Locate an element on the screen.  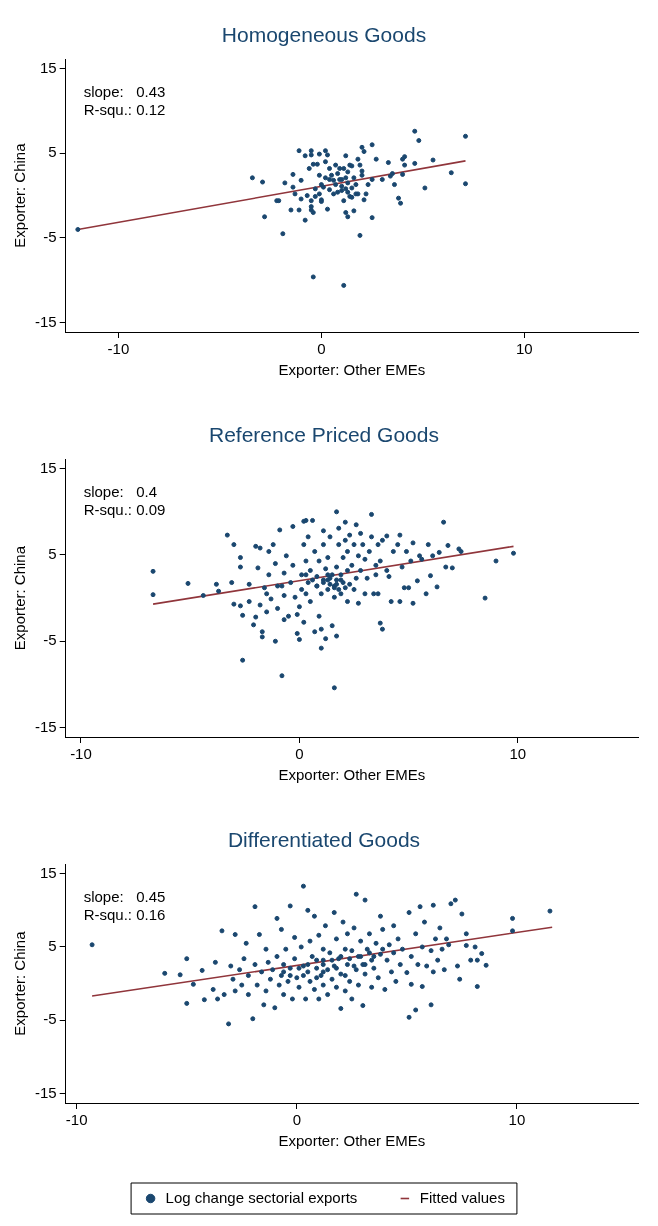
legend-label: Log change sectorial exports is located at coordinates (261, 1197).